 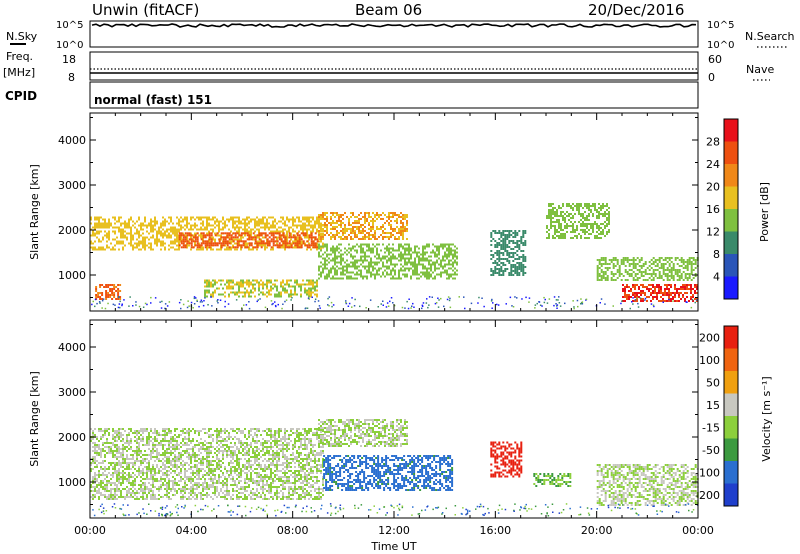 What do you see at coordinates (636, 10) in the screenshot?
I see `date-label: 20/Dec/2016` at bounding box center [636, 10].